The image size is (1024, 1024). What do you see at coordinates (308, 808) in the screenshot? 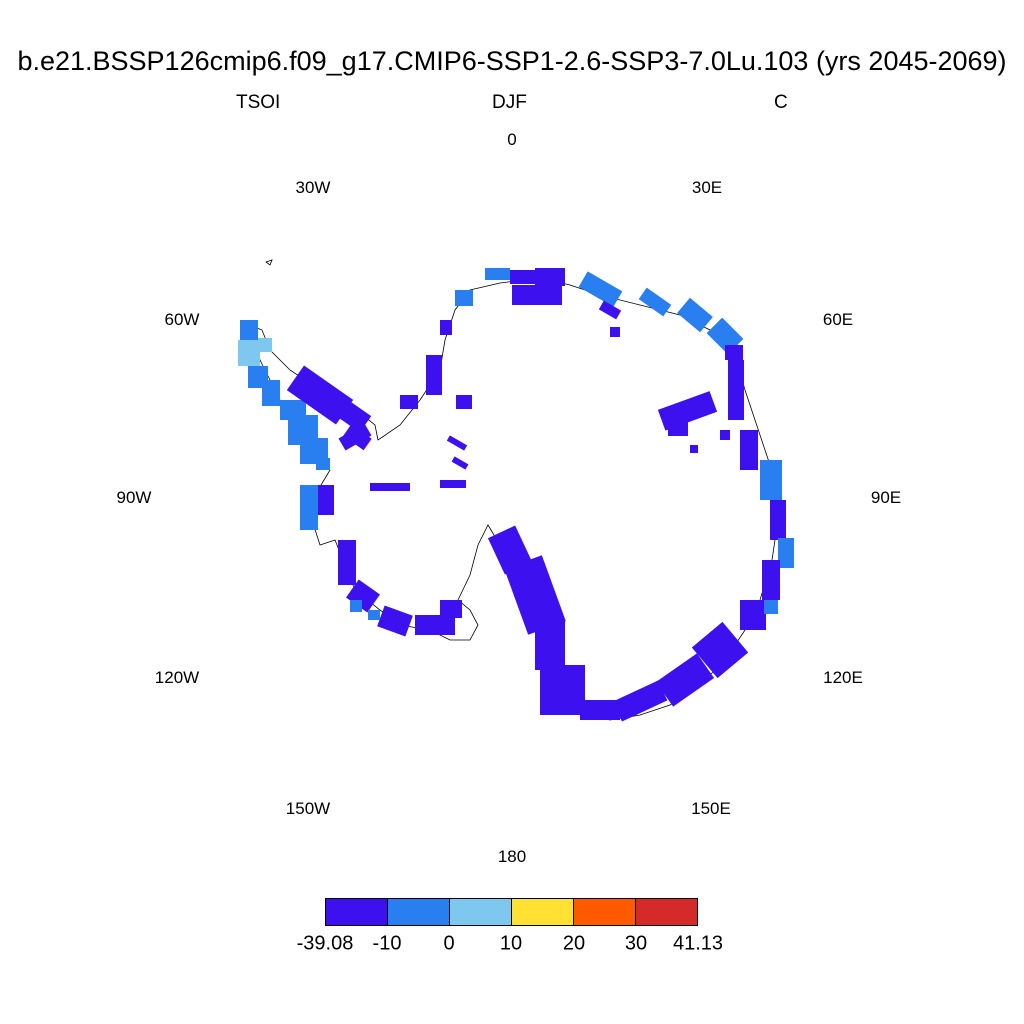
I see `lon-label-150w: 150W` at bounding box center [308, 808].